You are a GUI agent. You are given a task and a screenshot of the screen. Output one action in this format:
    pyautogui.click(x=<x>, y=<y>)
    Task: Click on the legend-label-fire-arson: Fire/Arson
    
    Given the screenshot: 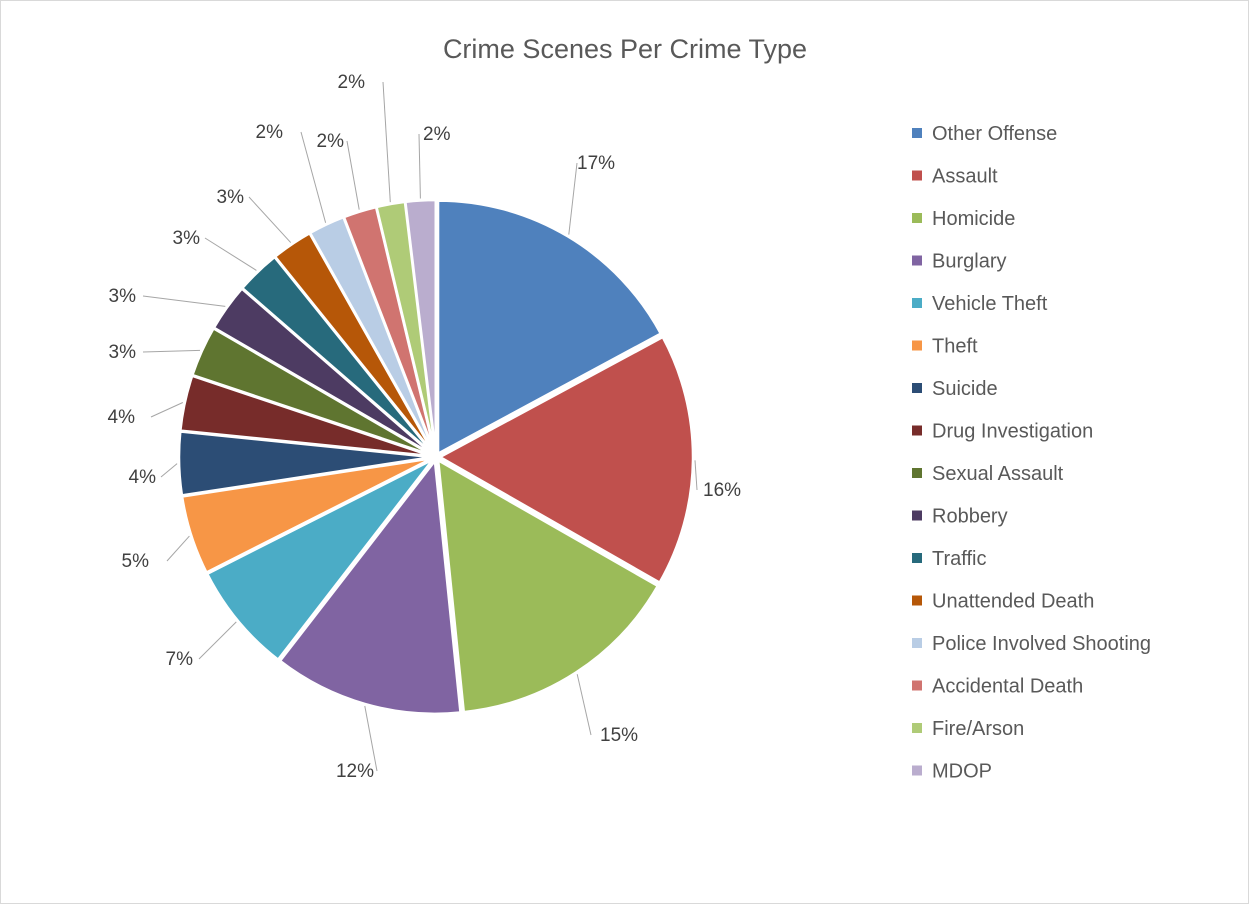 What is the action you would take?
    pyautogui.click(x=978, y=729)
    